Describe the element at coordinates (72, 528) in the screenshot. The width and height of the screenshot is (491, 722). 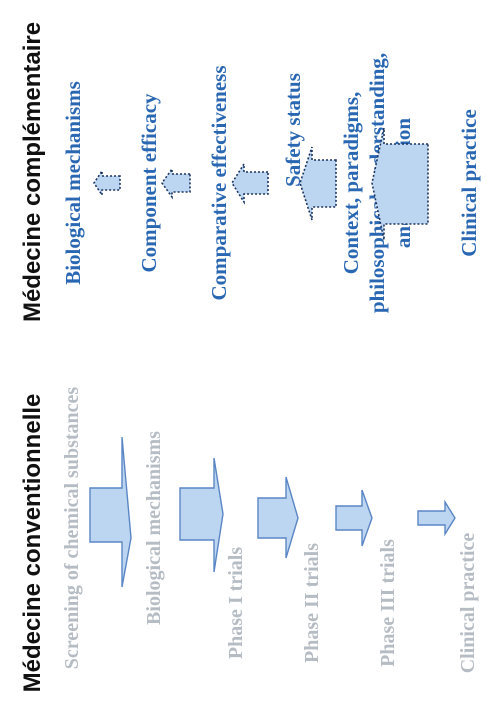
I see `conv-step-screening: Screening of chemical substances` at that location.